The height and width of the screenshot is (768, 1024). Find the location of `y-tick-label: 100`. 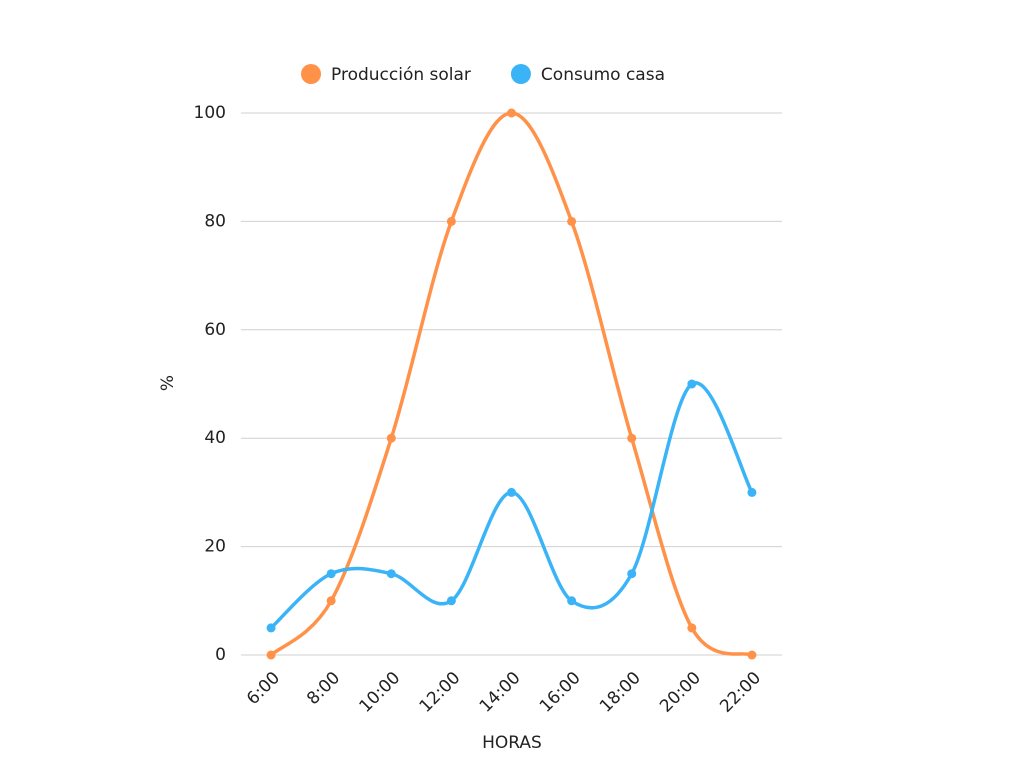

y-tick-label: 100 is located at coordinates (210, 113).